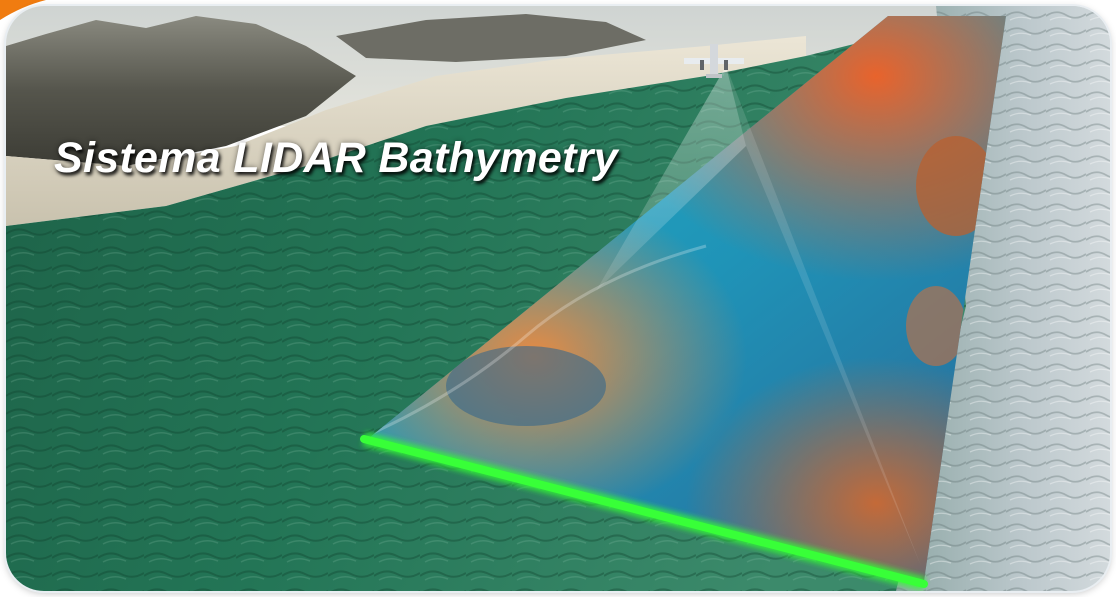 The image size is (1116, 597). What do you see at coordinates (23, 10) in the screenshot?
I see `orange-corner-accent` at bounding box center [23, 10].